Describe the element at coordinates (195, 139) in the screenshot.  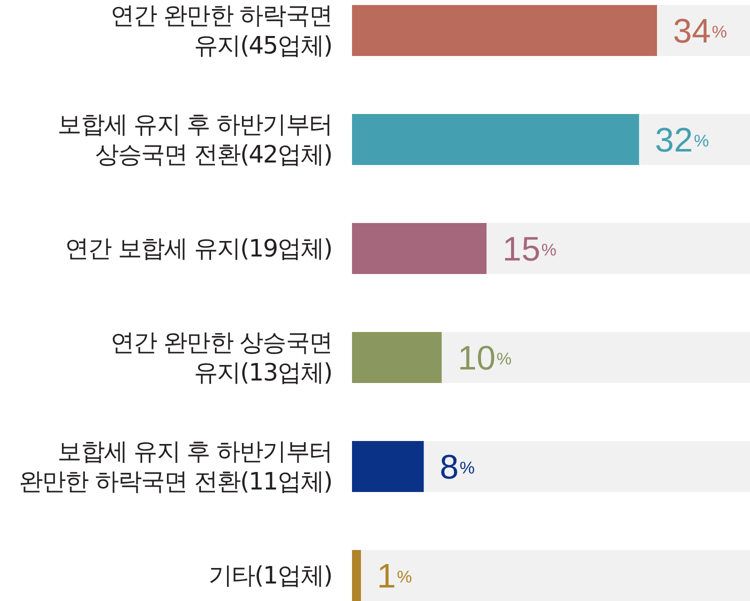
I see `y-tick-label: 보합세 유지 후 하반기부터 상승국면 전환(42업체)` at that location.